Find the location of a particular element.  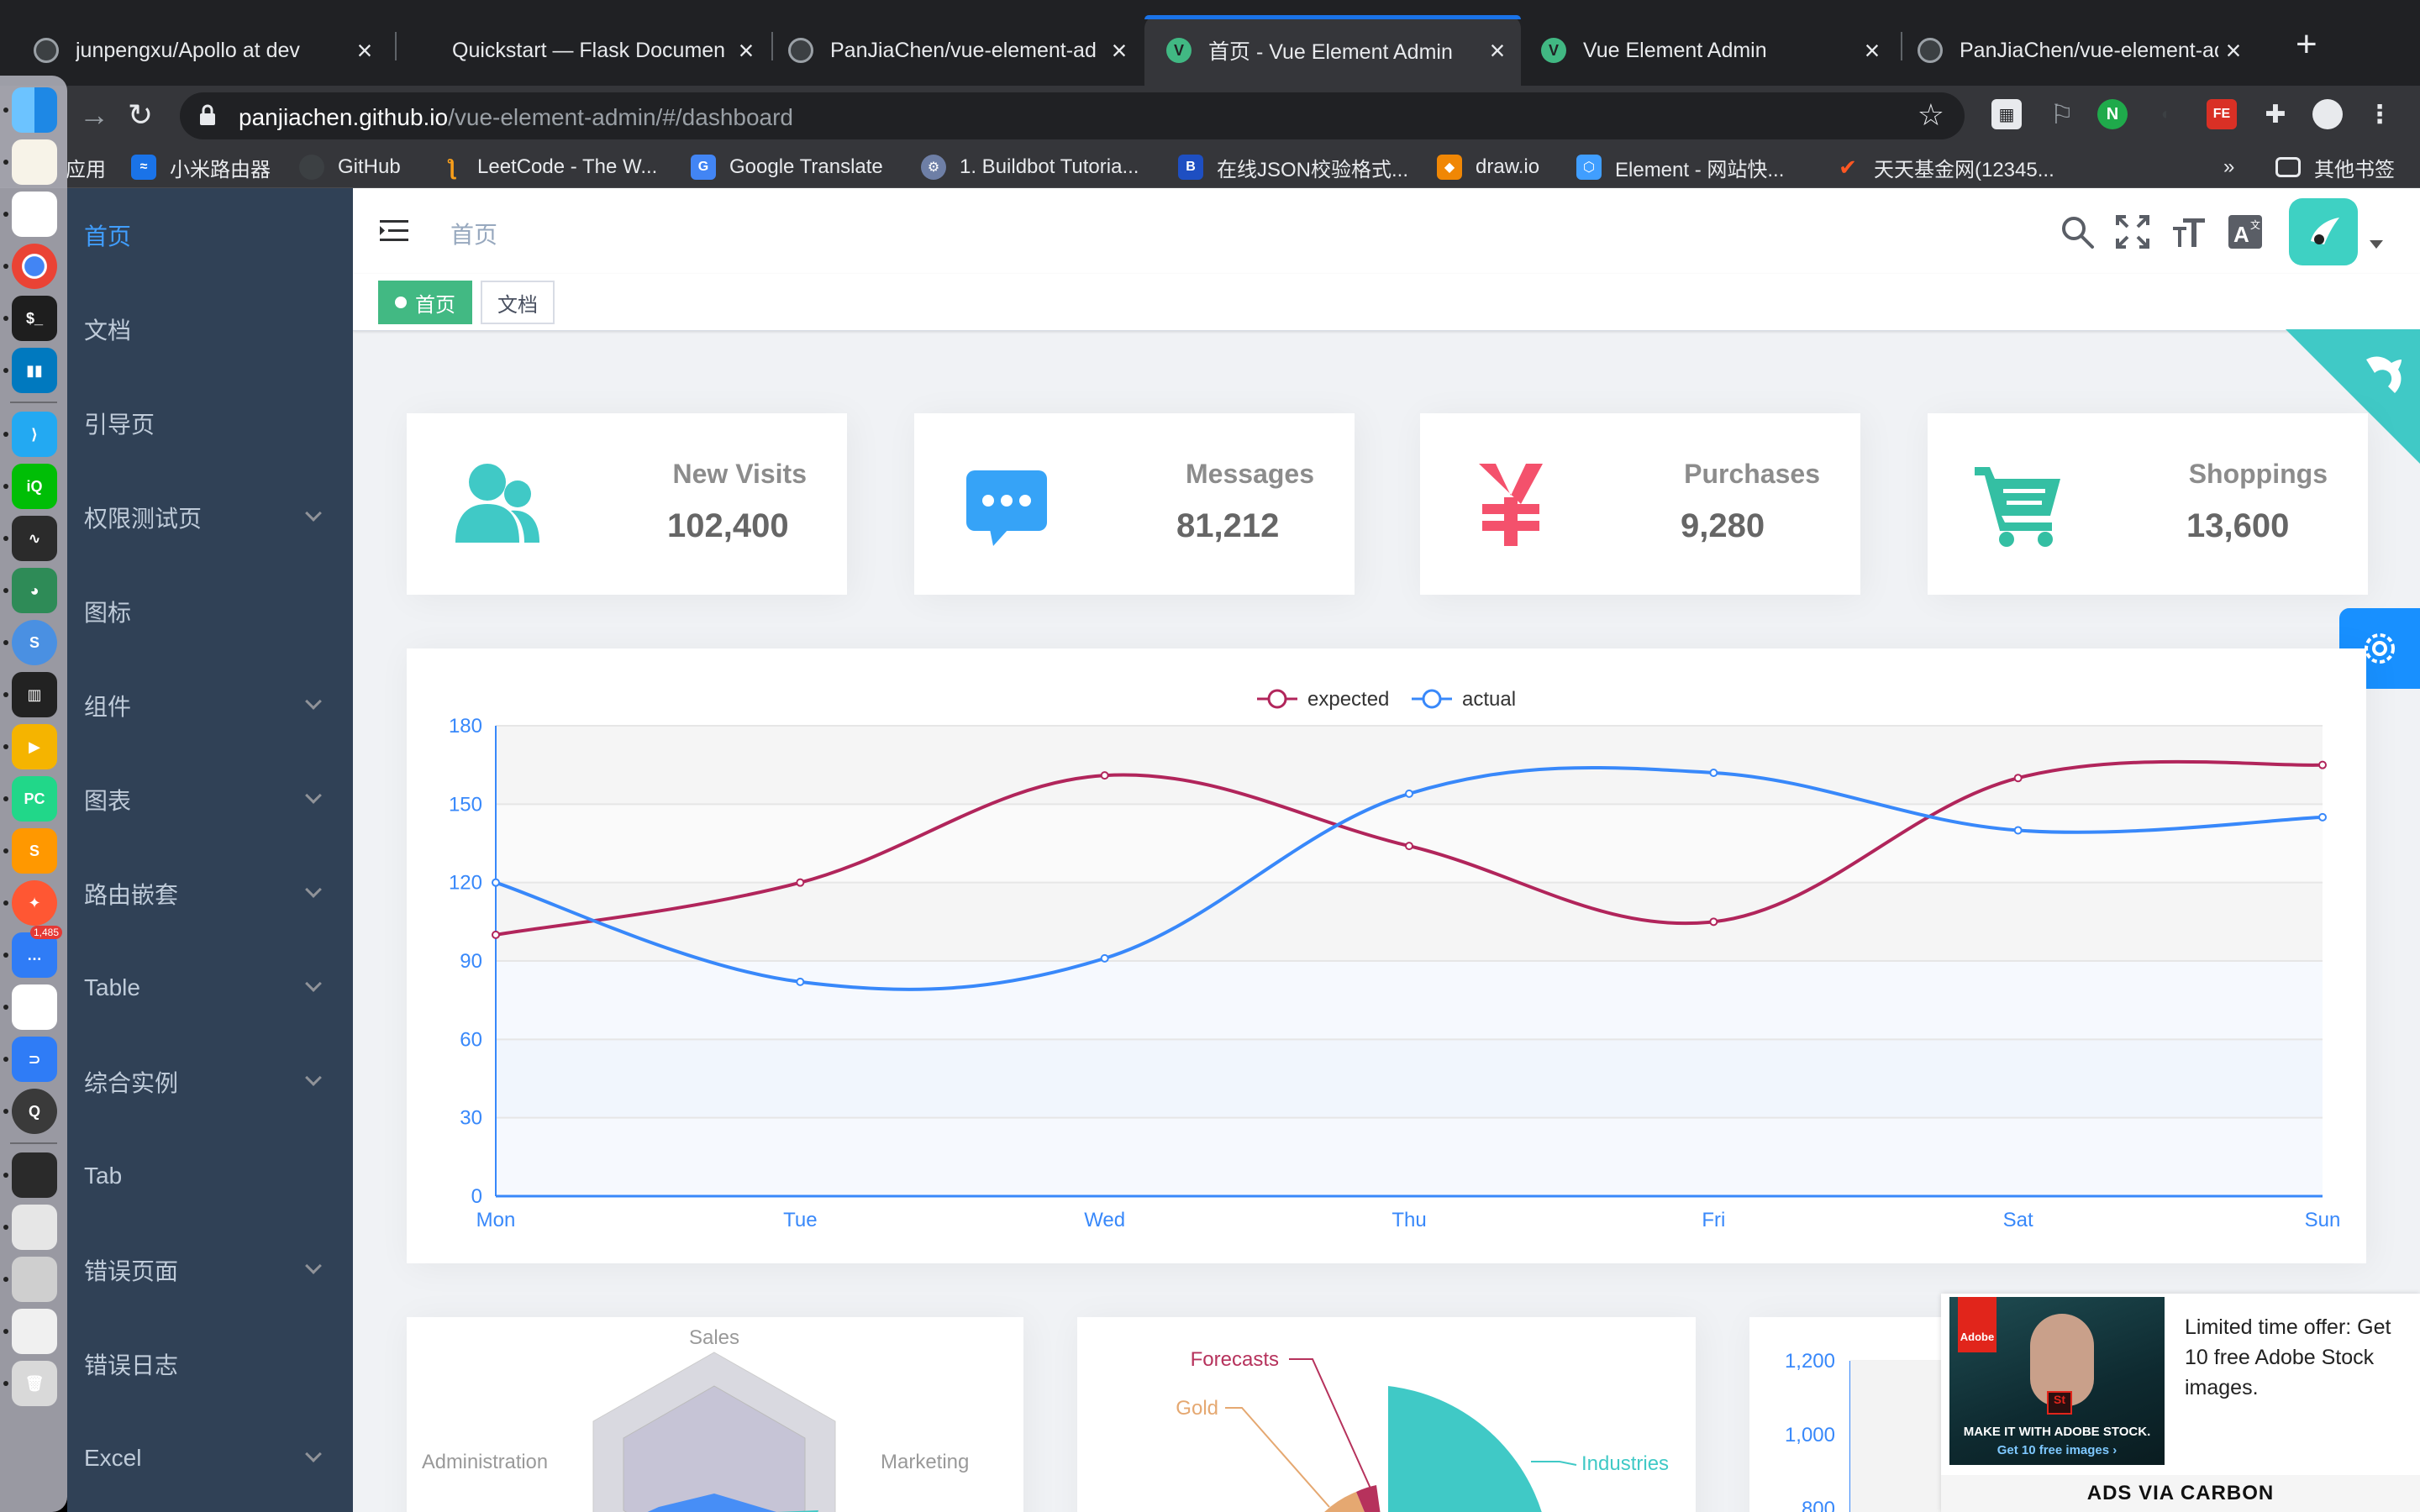

sidebar-item: 图表 is located at coordinates (210, 800).